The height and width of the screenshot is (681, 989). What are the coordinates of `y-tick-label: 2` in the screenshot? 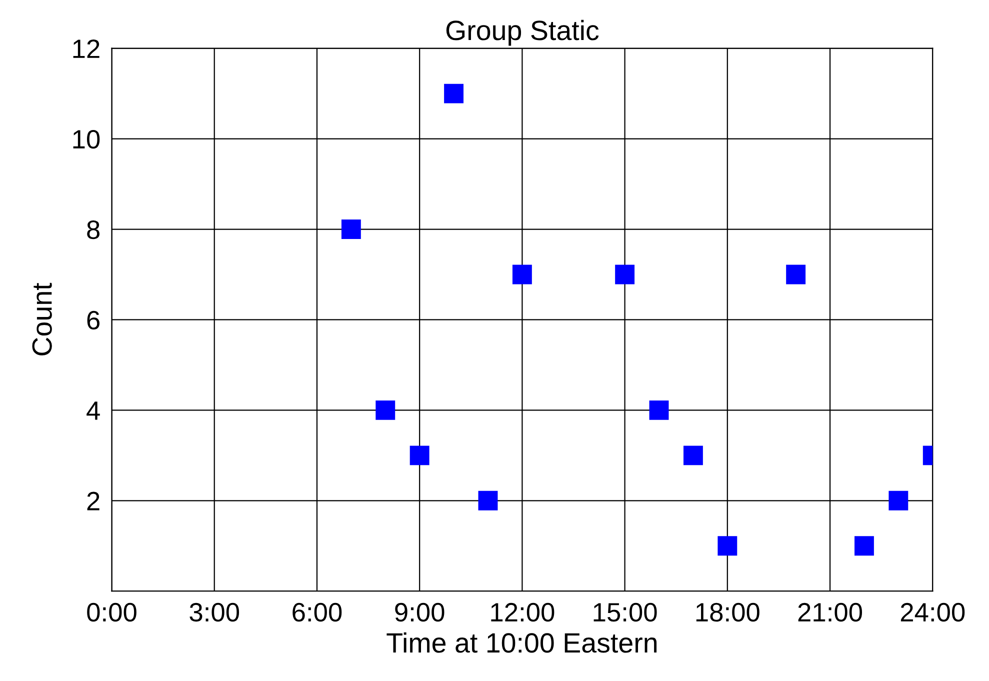 It's located at (93, 501).